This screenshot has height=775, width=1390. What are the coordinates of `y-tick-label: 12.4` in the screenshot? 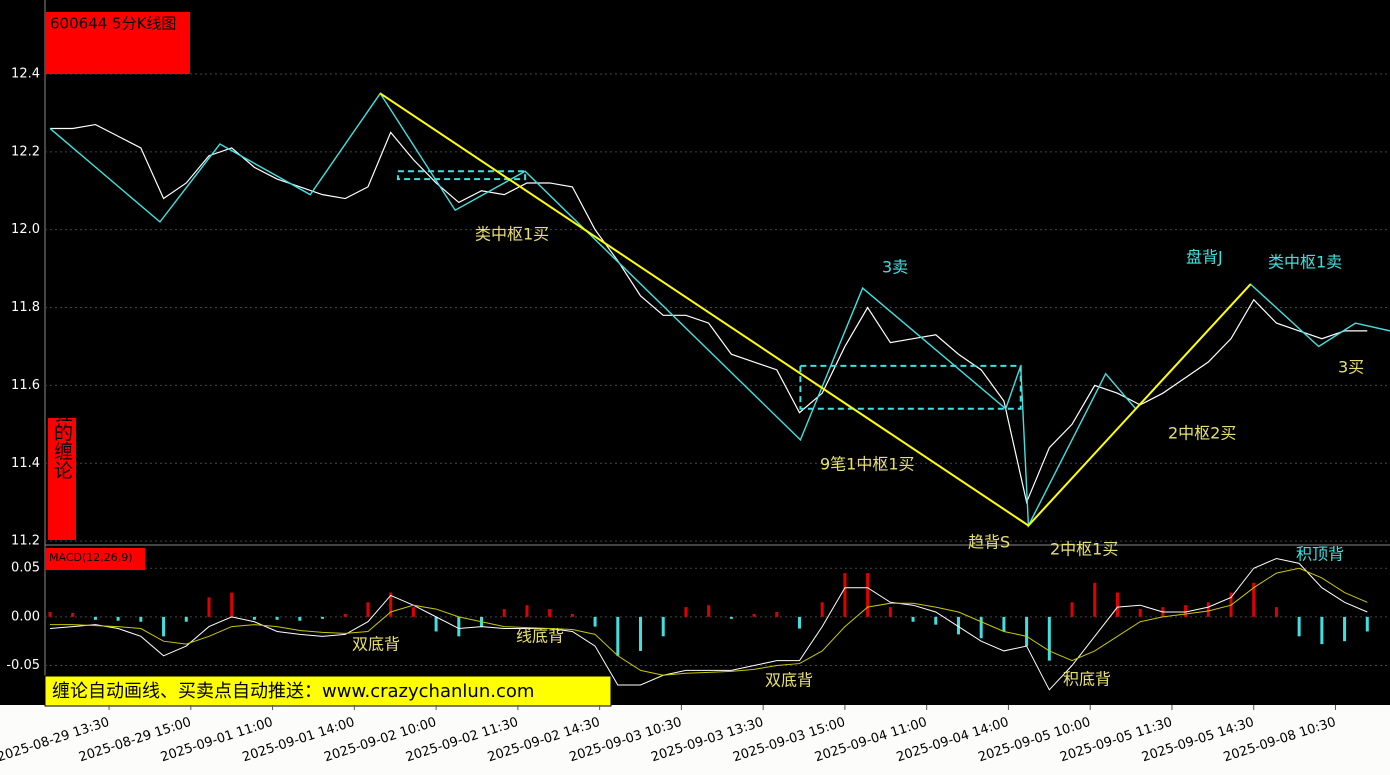 It's located at (25, 73).